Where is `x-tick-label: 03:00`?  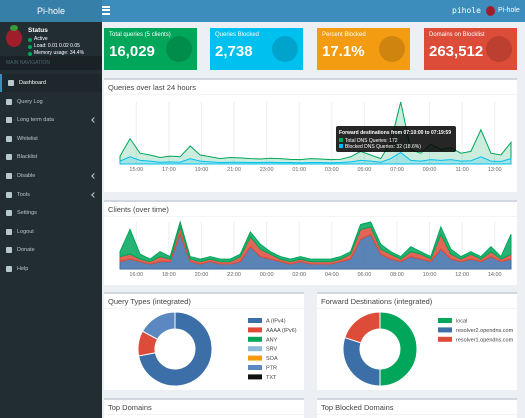 x-tick-label: 03:00 is located at coordinates (332, 170).